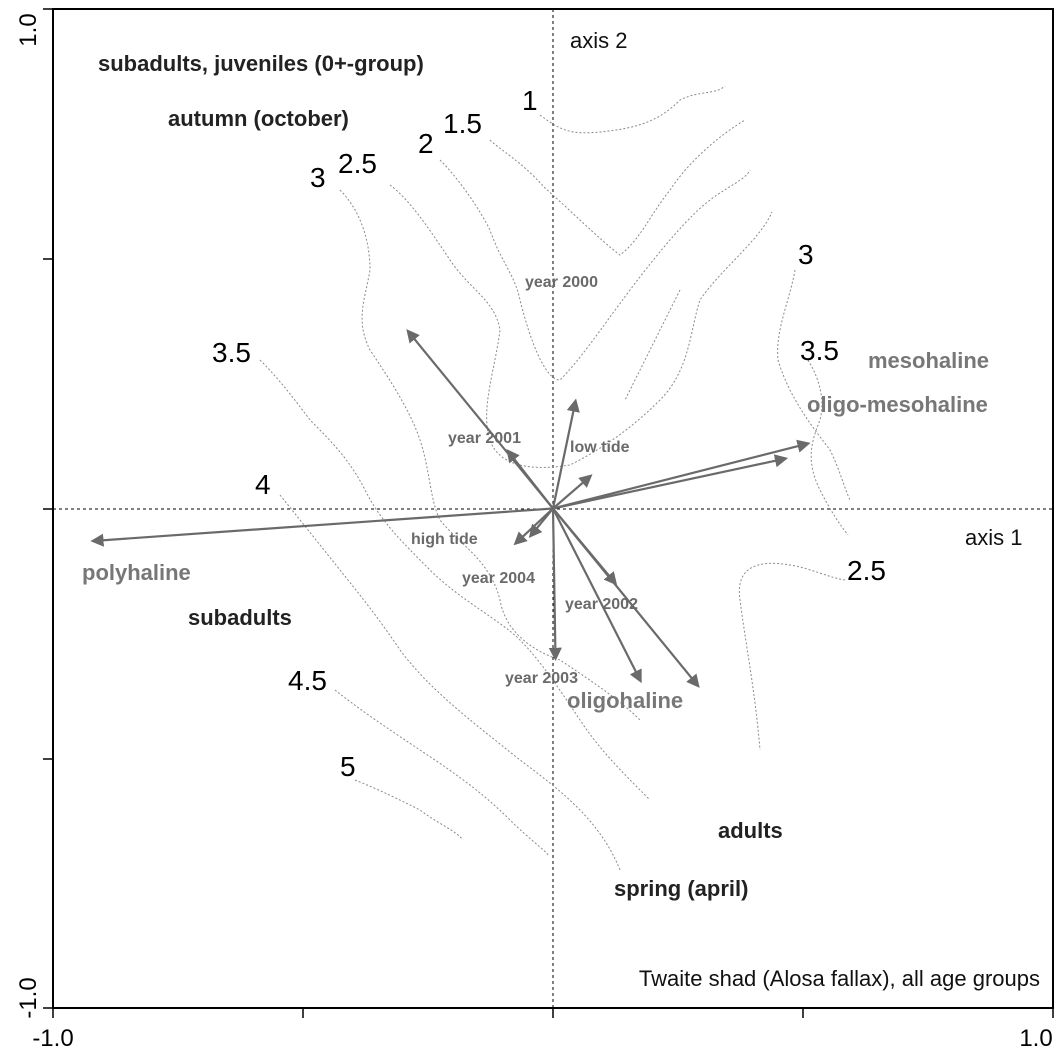 The width and height of the screenshot is (1058, 1053). What do you see at coordinates (601, 604) in the screenshot?
I see `vector-label-year-2002: year 2002` at bounding box center [601, 604].